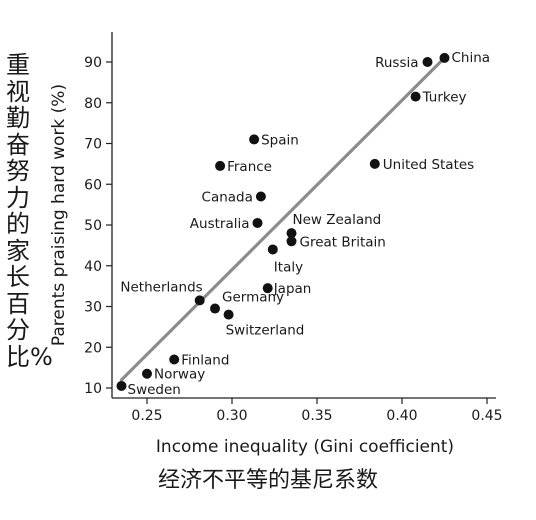  I want to click on data-point-canada, so click(260, 196).